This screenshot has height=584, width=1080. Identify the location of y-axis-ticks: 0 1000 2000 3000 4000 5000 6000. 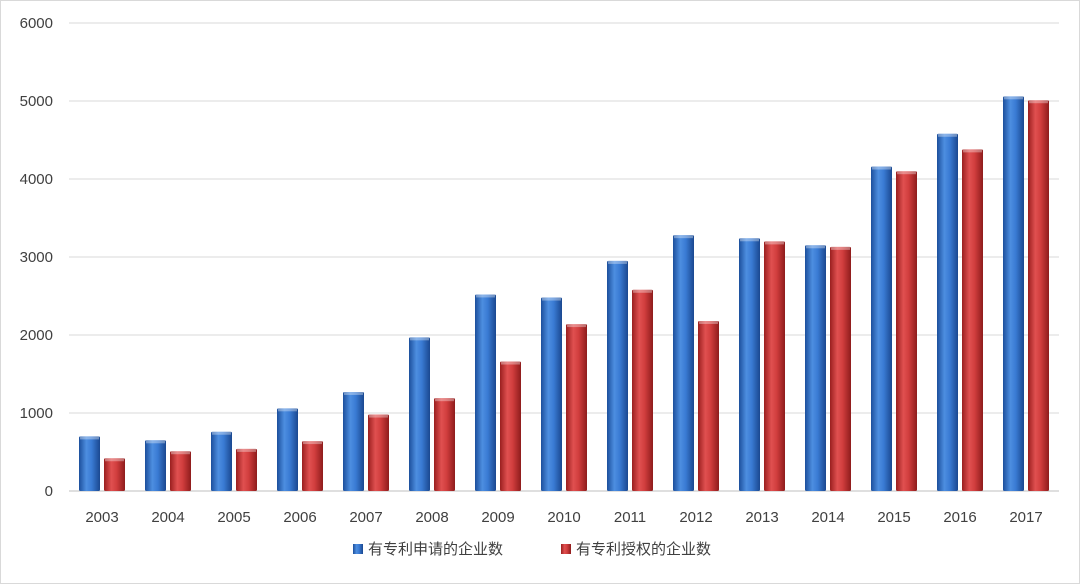
(36, 257).